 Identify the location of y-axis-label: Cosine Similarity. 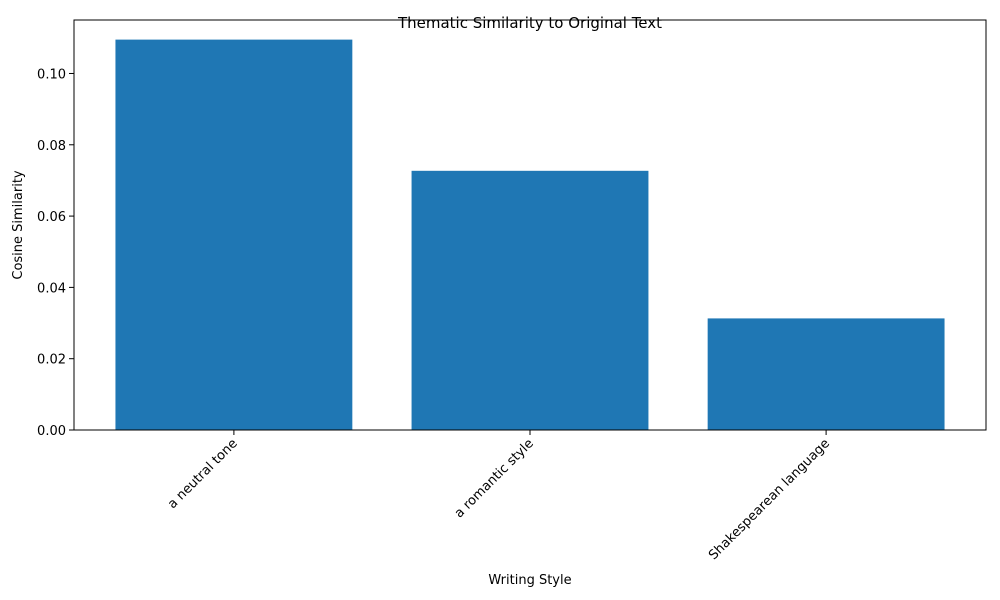
(18, 225).